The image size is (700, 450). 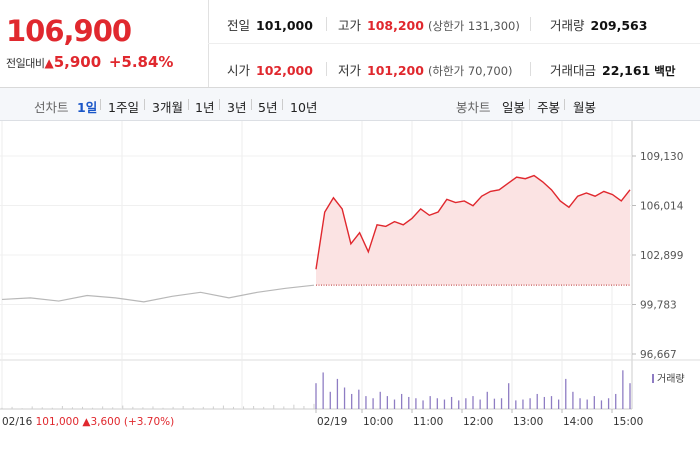 What do you see at coordinates (55, 422) in the screenshot?
I see `prev-day-close: 101,000` at bounding box center [55, 422].